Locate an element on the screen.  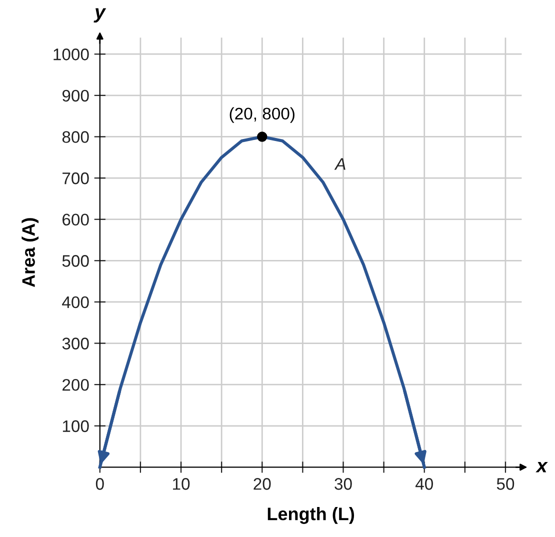
text: y is located at coordinates (100, 15).